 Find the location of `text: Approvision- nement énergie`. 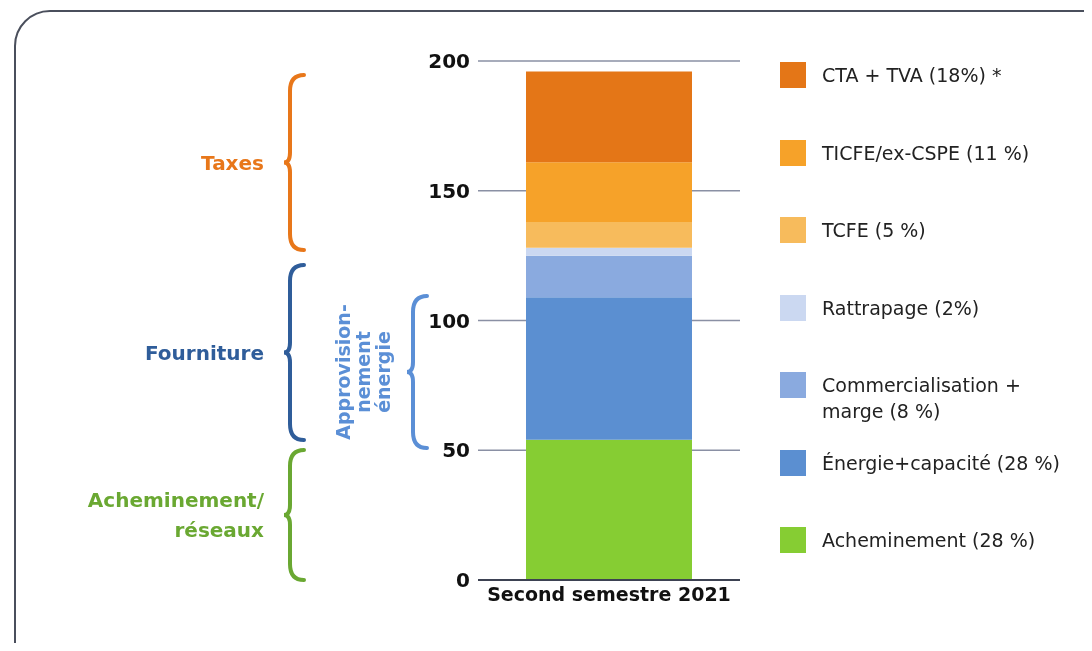

text: Approvision- nement énergie is located at coordinates (363, 372).